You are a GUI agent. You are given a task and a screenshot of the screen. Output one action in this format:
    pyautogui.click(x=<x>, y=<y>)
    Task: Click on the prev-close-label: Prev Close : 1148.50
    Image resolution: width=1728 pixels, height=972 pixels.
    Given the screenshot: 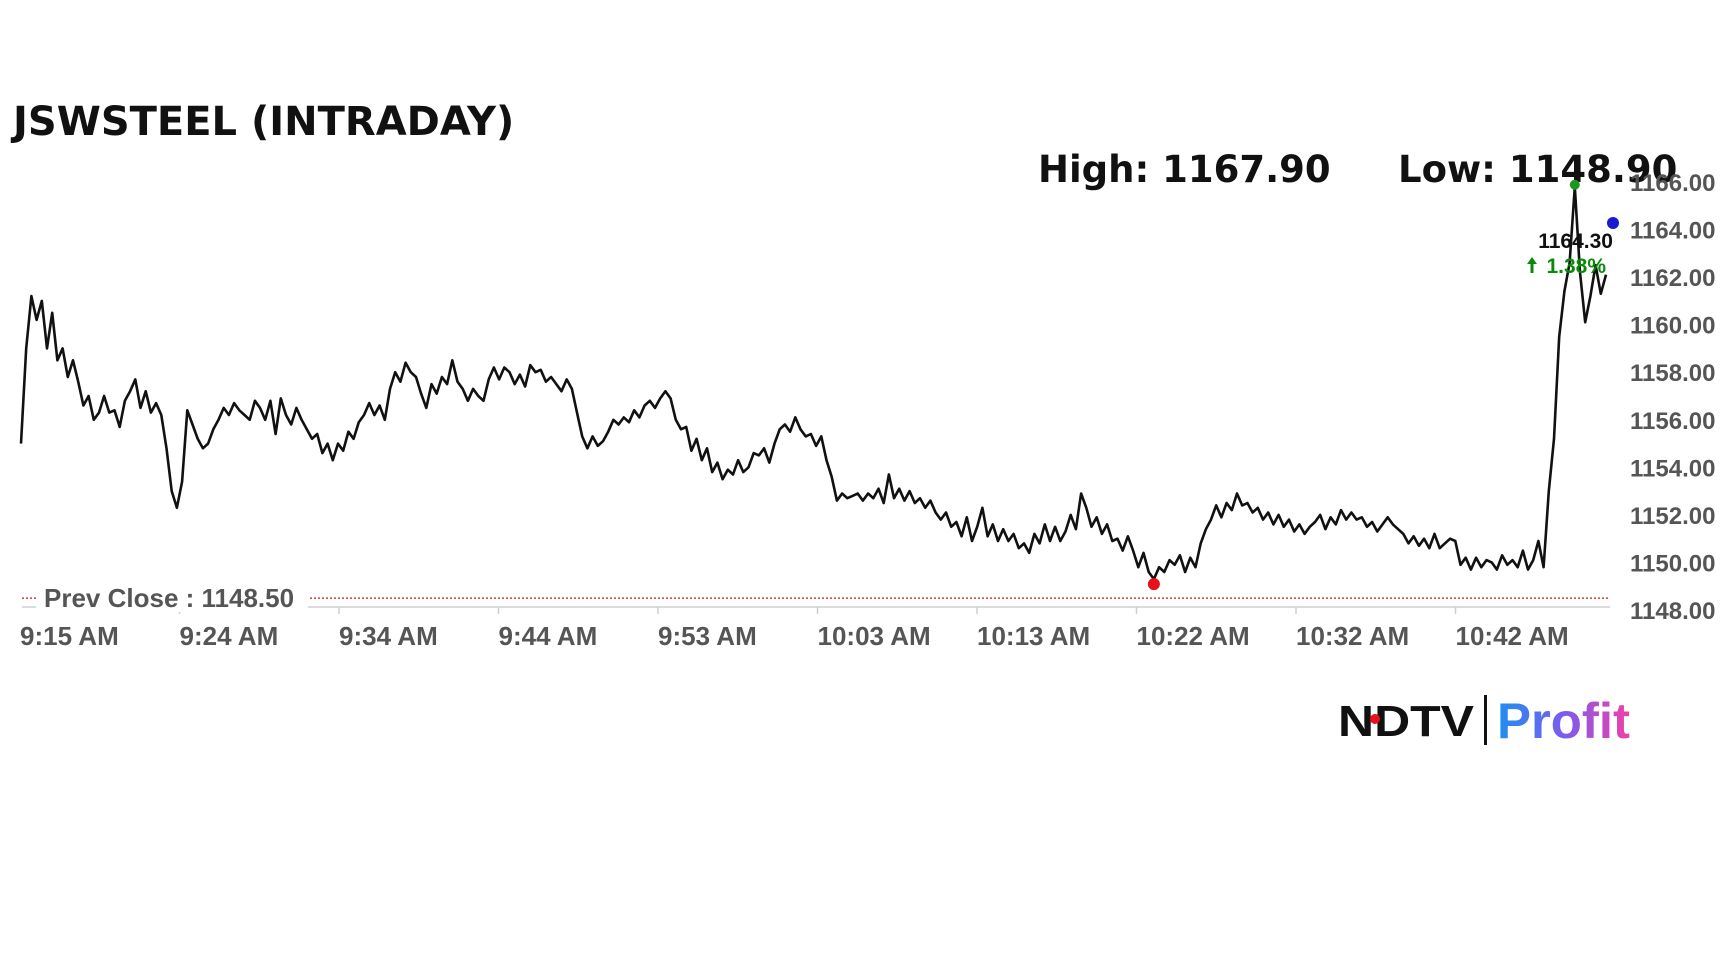 What is the action you would take?
    pyautogui.click(x=169, y=598)
    